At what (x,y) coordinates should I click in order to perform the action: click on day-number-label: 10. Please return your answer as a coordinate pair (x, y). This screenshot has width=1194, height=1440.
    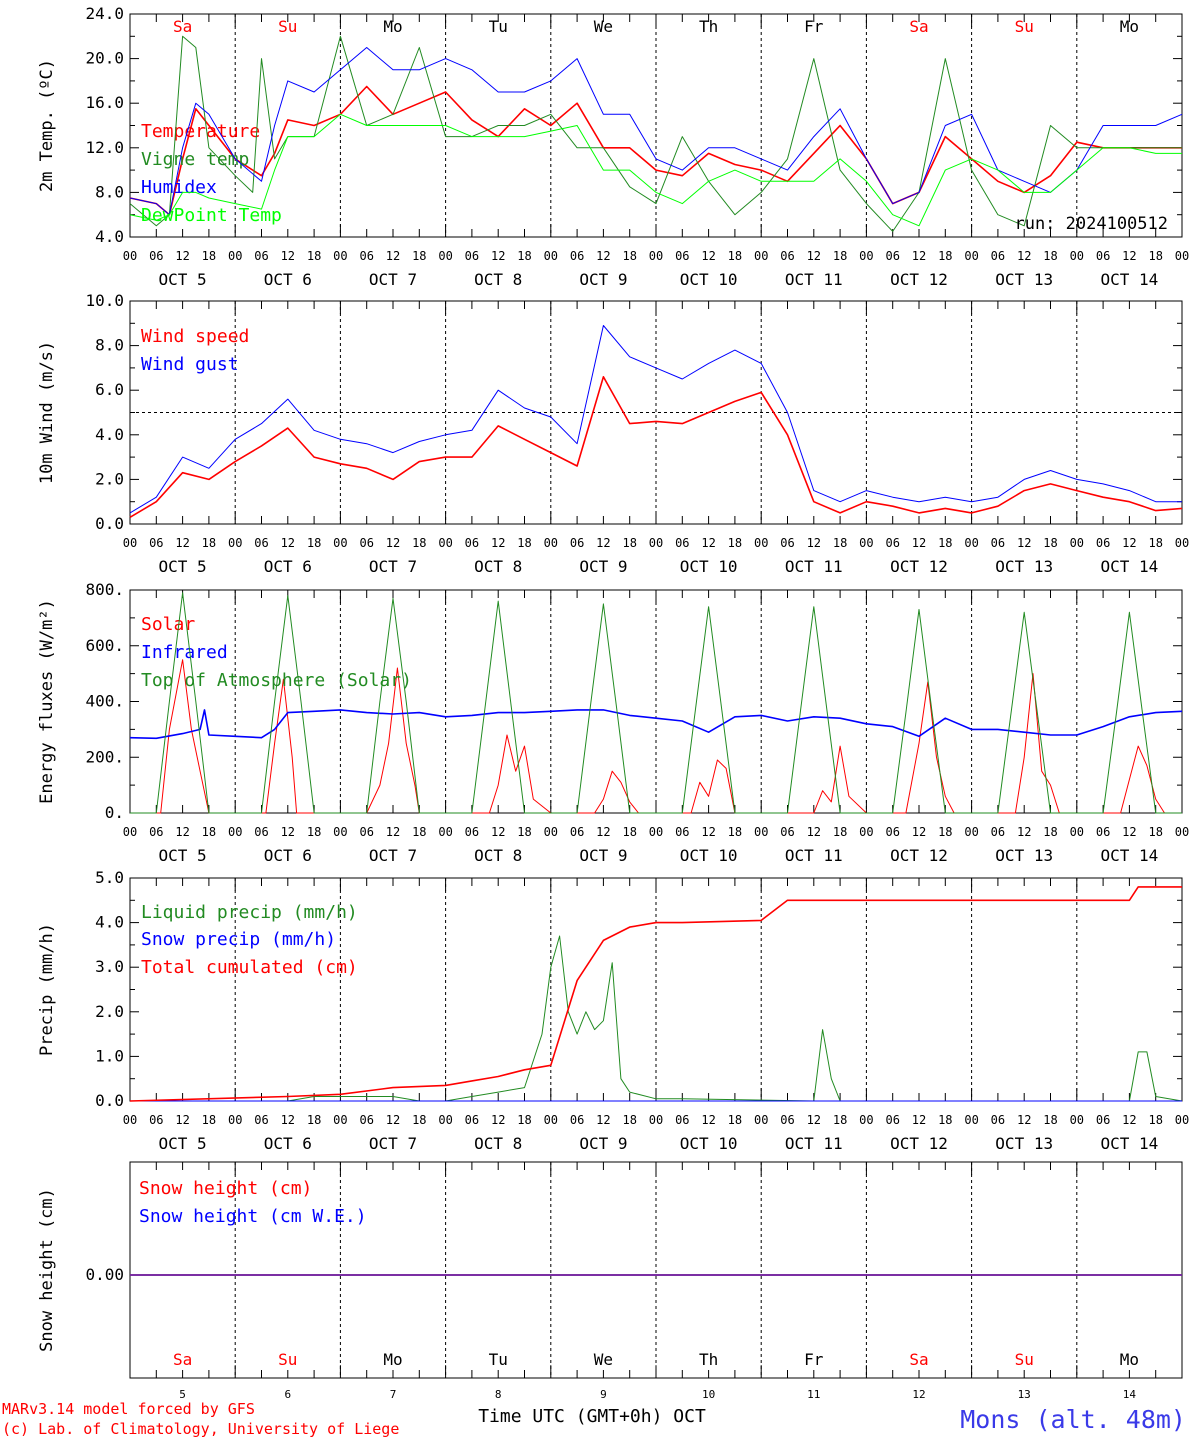
    Looking at the image, I should click on (708, 1394).